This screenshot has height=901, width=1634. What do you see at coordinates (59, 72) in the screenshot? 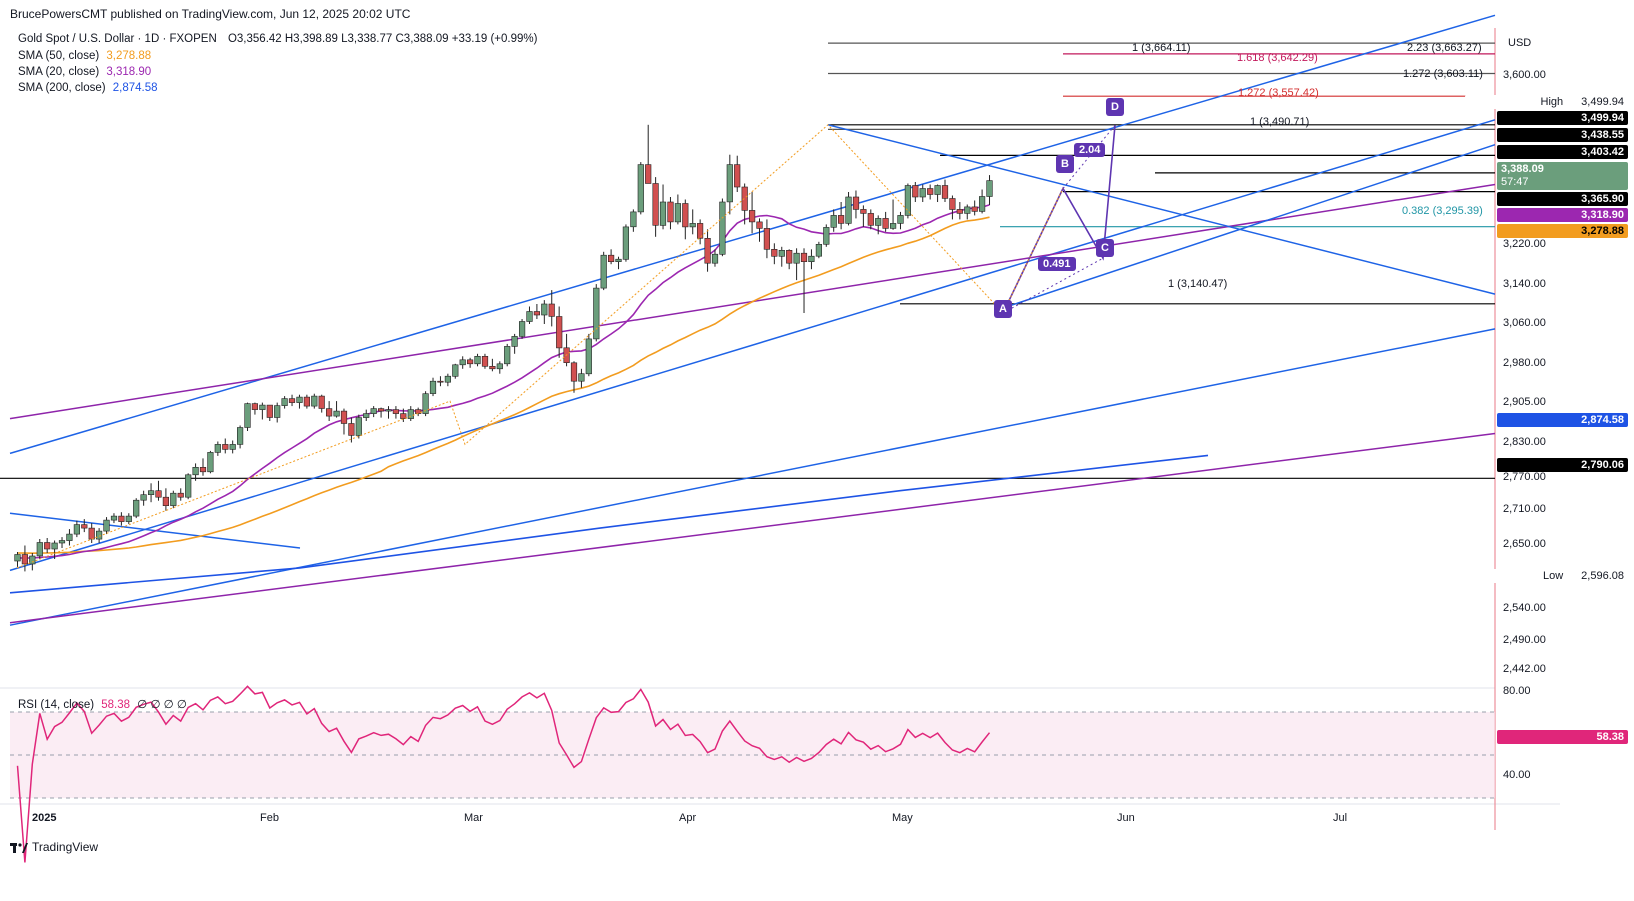
I see `sma20-label: SMA (20, close)` at bounding box center [59, 72].